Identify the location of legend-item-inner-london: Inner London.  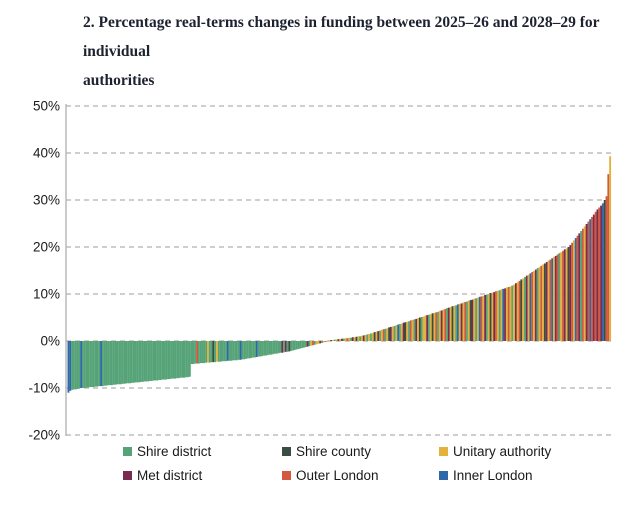
(495, 475).